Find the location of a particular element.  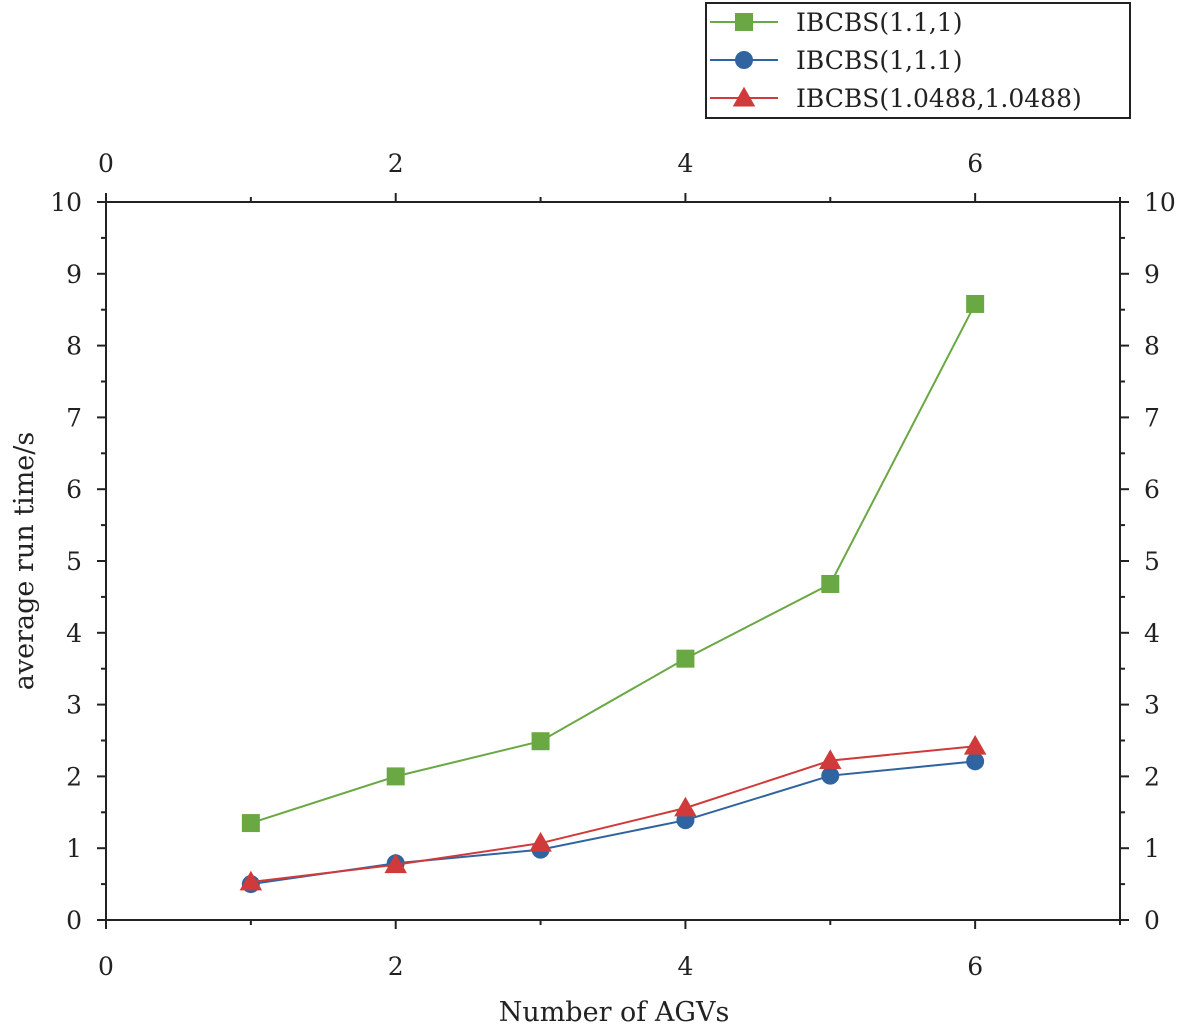

y-tick-label-right: 3 is located at coordinates (1152, 705).